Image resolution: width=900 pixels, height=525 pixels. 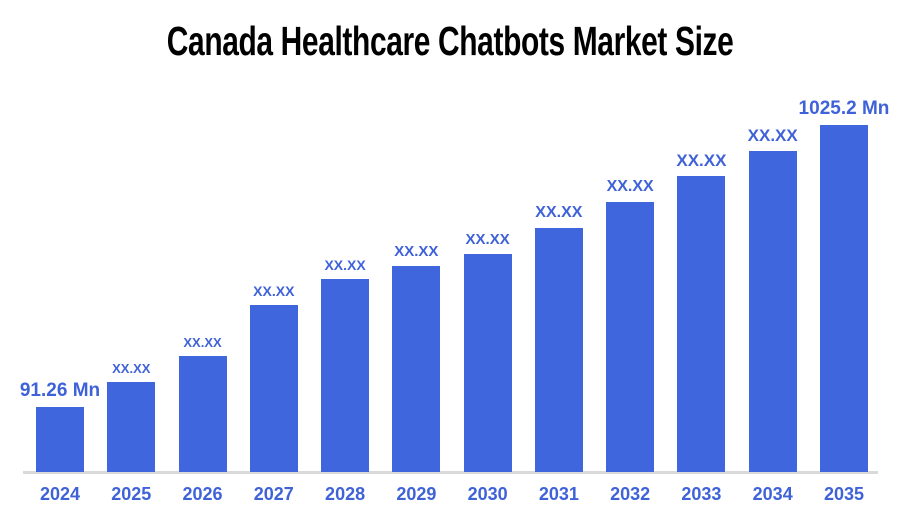 What do you see at coordinates (701, 494) in the screenshot?
I see `x-tick-label: 2033` at bounding box center [701, 494].